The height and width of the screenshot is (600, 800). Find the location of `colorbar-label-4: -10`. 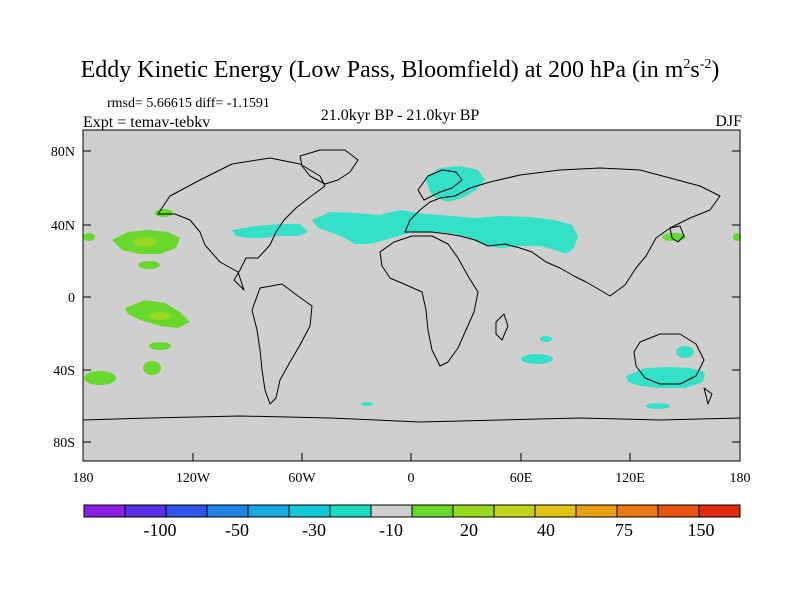

colorbar-label-4: -10 is located at coordinates (391, 530).